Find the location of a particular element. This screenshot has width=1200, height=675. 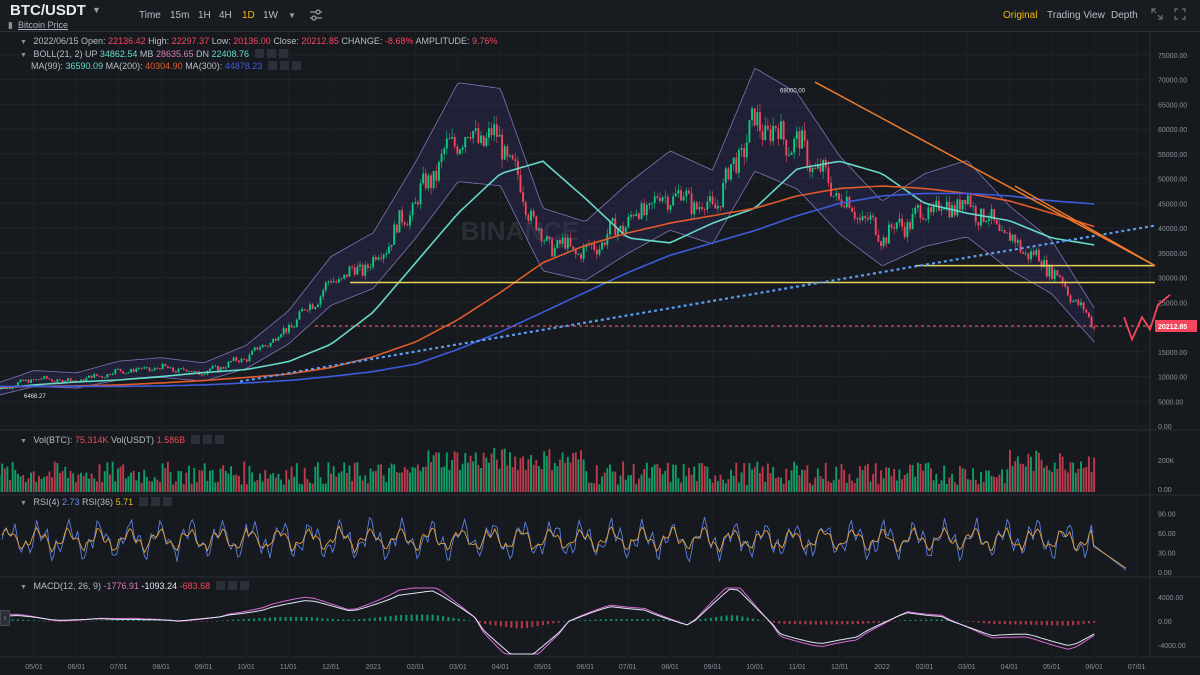

chart-handle-icon: › is located at coordinates (5, 618).